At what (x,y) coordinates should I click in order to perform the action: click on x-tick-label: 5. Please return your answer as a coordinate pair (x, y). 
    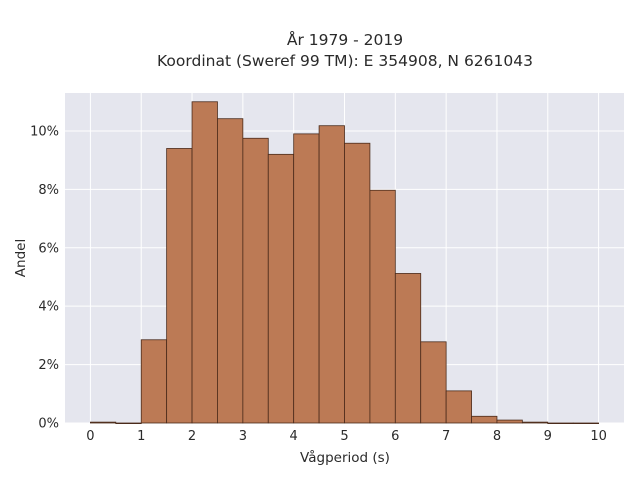
    Looking at the image, I should click on (344, 436).